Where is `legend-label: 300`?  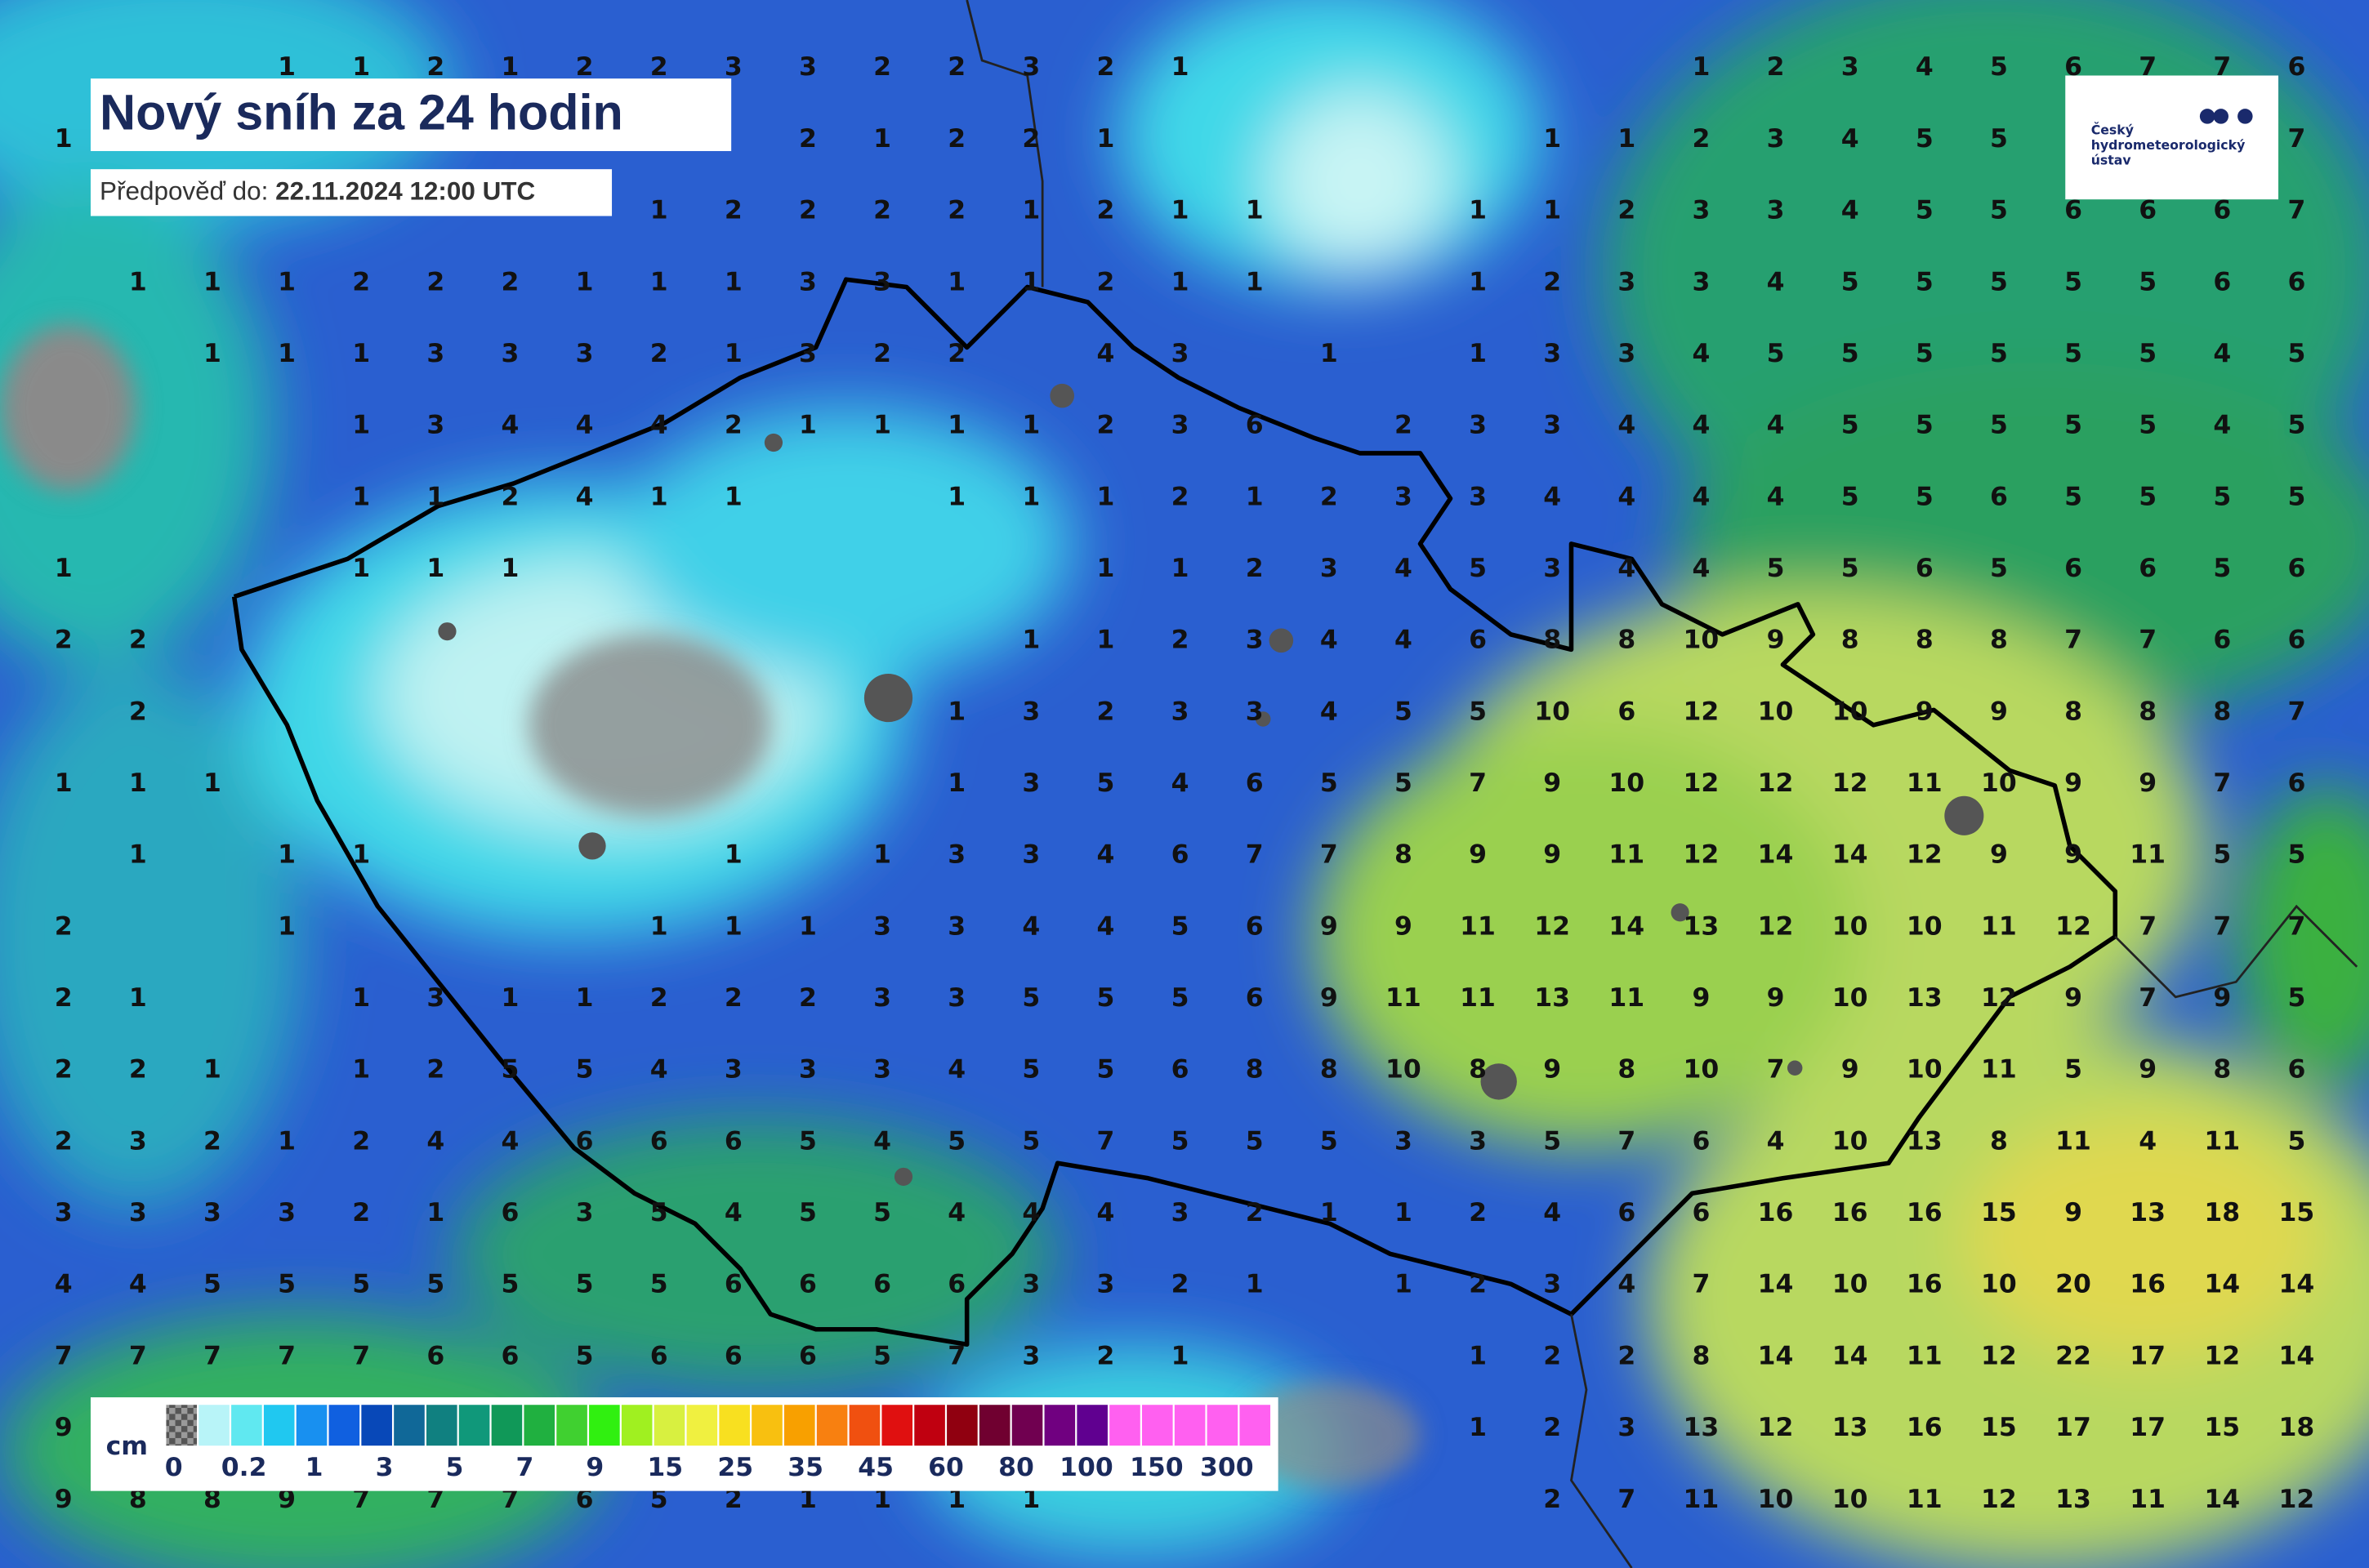
legend-label: 300 is located at coordinates (1227, 1467).